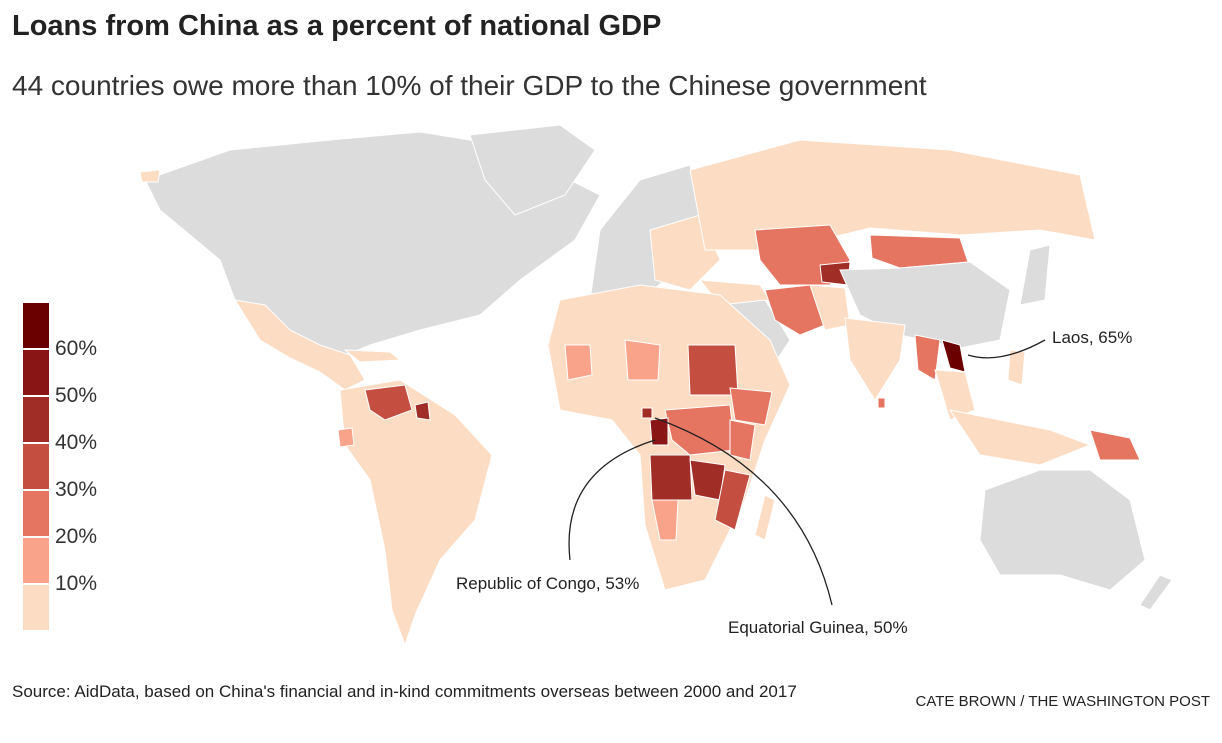 The width and height of the screenshot is (1222, 743). Describe the element at coordinates (76, 583) in the screenshot. I see `legend-label: 10%` at that location.